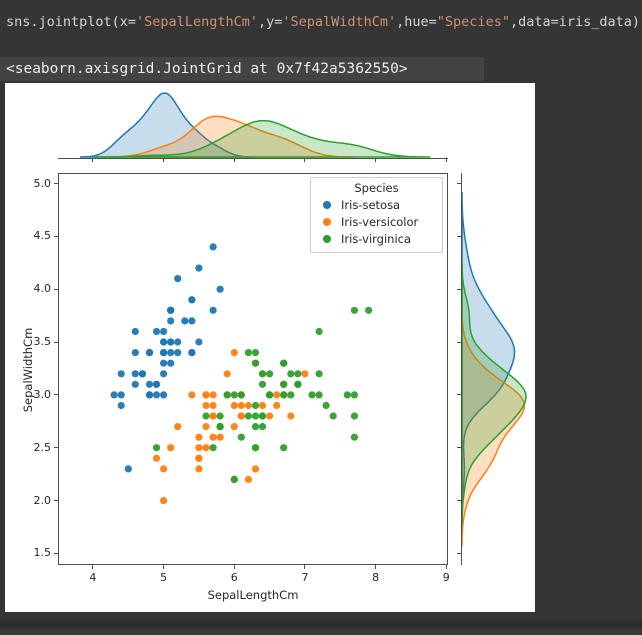  What do you see at coordinates (376, 188) in the screenshot?
I see `legend-title: Species` at bounding box center [376, 188].